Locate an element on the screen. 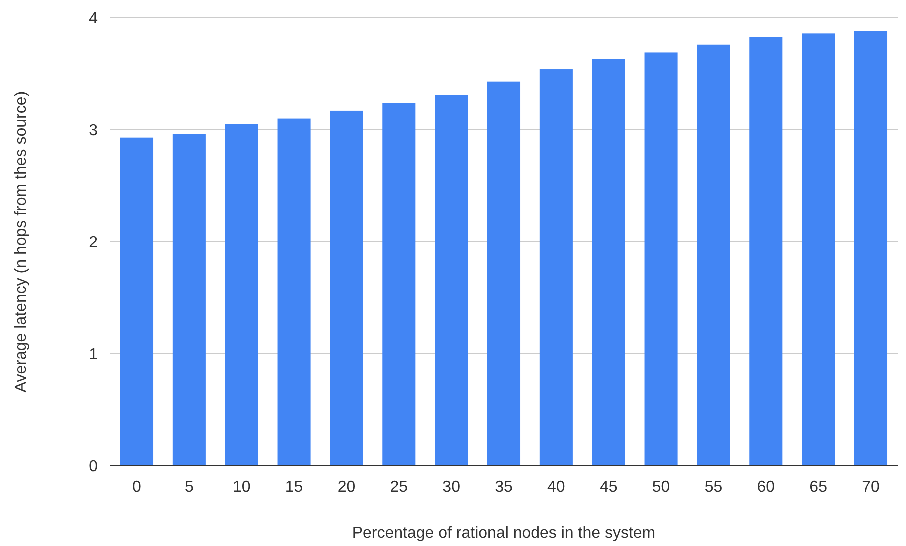 The height and width of the screenshot is (546, 906). x-axis-title: Percentage of rational nodes in the system is located at coordinates (504, 533).